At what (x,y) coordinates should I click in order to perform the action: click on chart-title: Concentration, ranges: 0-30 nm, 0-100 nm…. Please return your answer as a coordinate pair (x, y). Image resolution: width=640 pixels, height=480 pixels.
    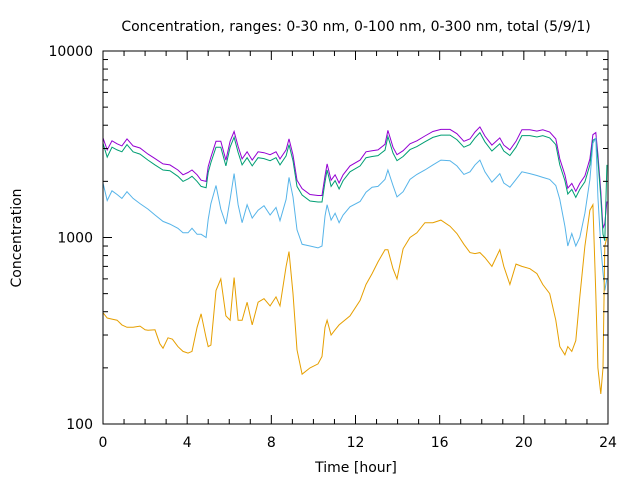
    Looking at the image, I should click on (355, 27).